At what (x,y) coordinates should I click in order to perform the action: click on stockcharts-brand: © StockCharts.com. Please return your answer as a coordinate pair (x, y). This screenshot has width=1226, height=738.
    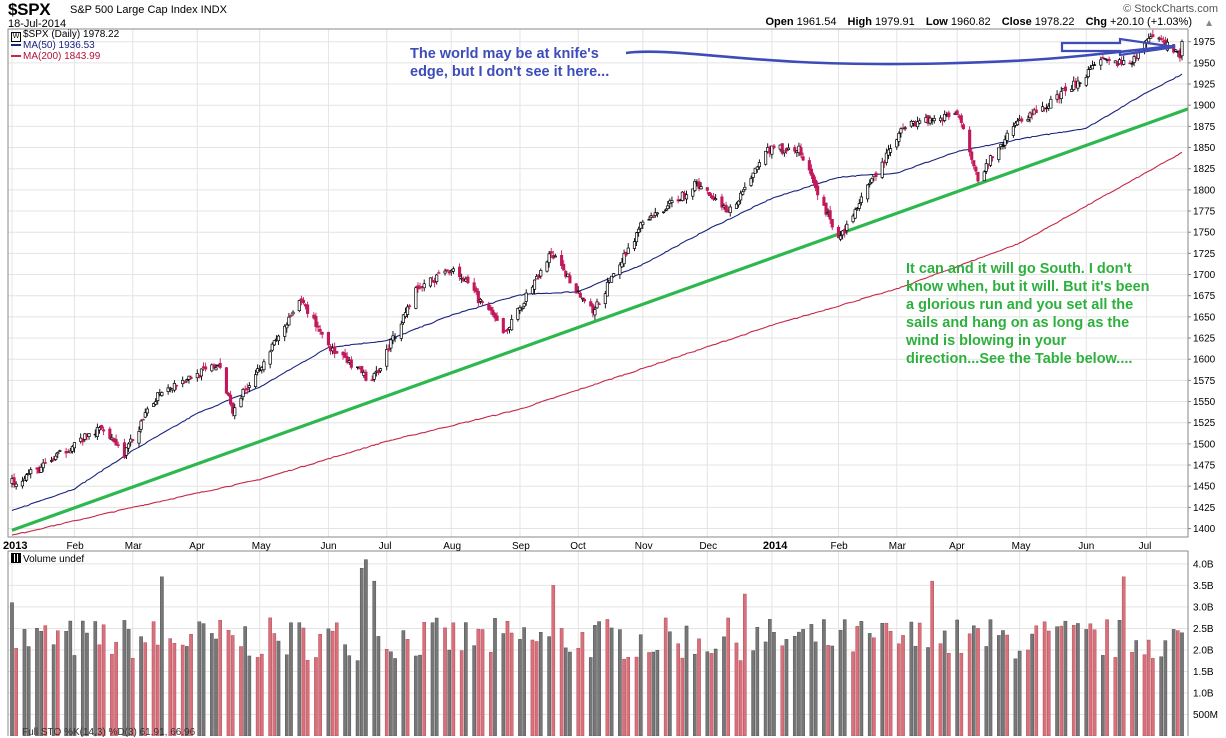
    Looking at the image, I should click on (1170, 9).